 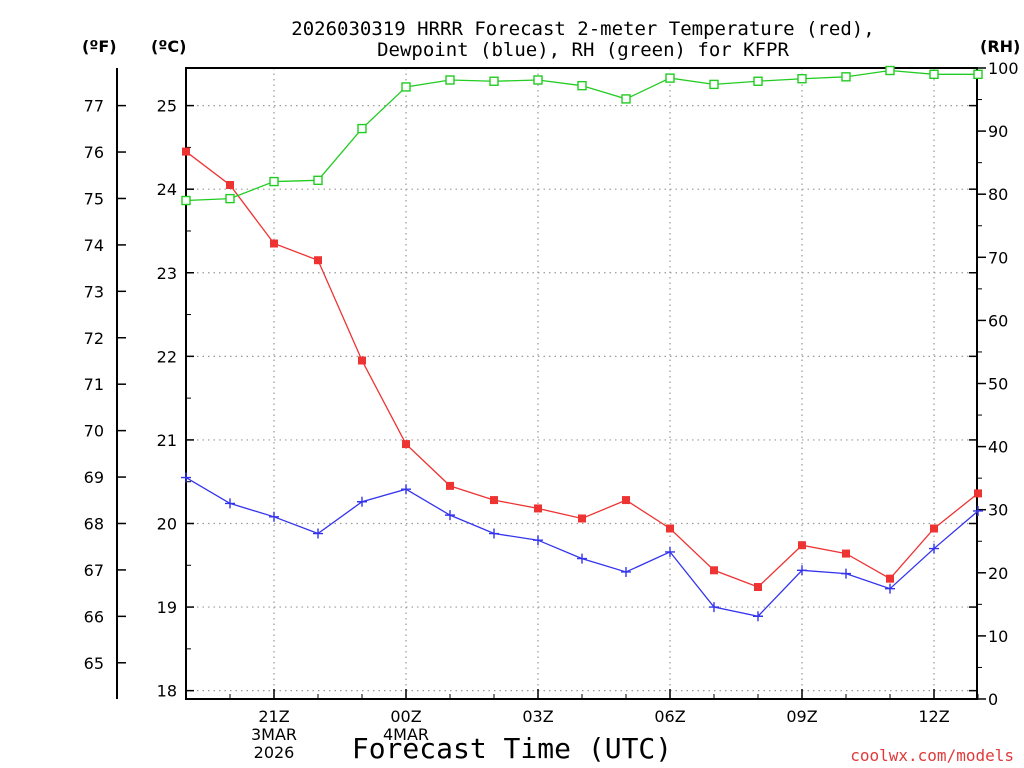 What do you see at coordinates (94, 291) in the screenshot?
I see `fahrenheit-tick-label: 73` at bounding box center [94, 291].